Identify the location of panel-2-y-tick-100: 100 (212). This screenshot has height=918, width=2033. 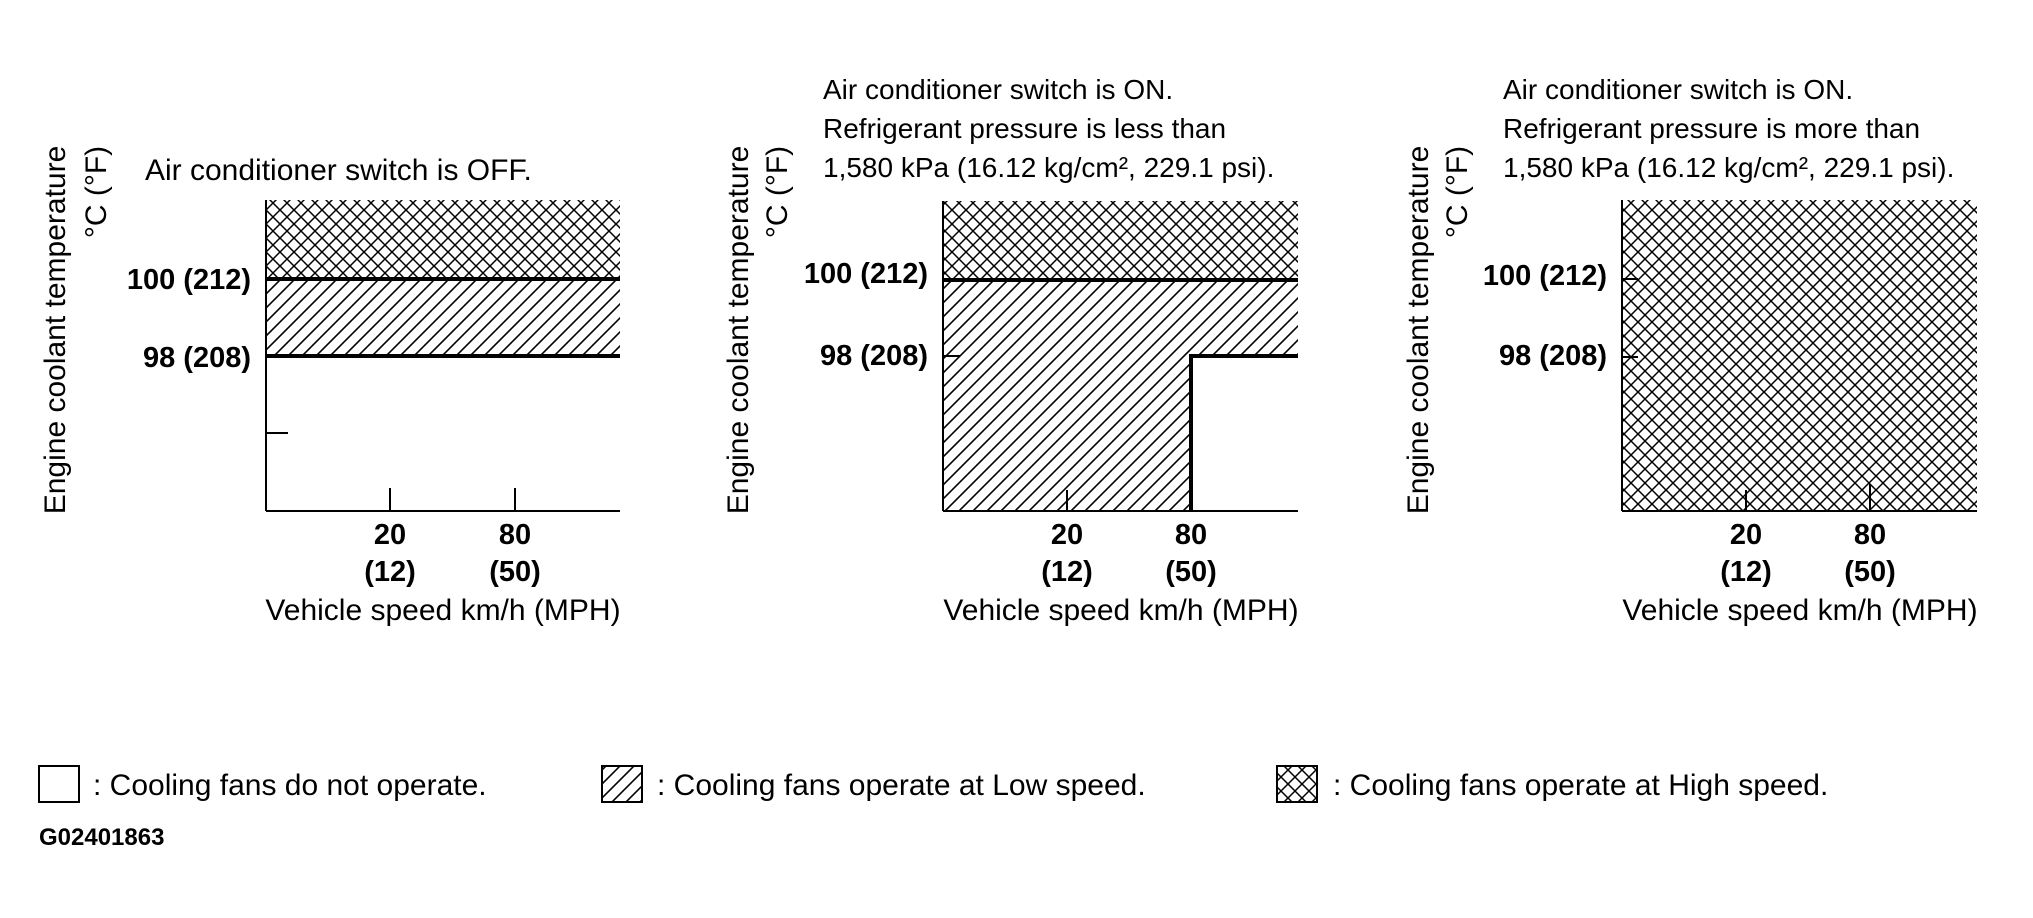
(866, 274).